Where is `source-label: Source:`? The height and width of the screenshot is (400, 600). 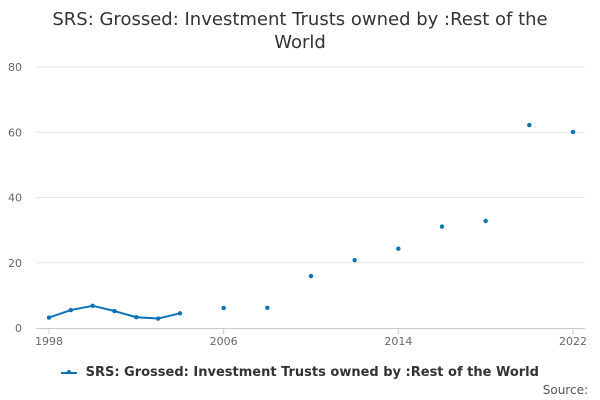
source-label: Source: is located at coordinates (565, 390).